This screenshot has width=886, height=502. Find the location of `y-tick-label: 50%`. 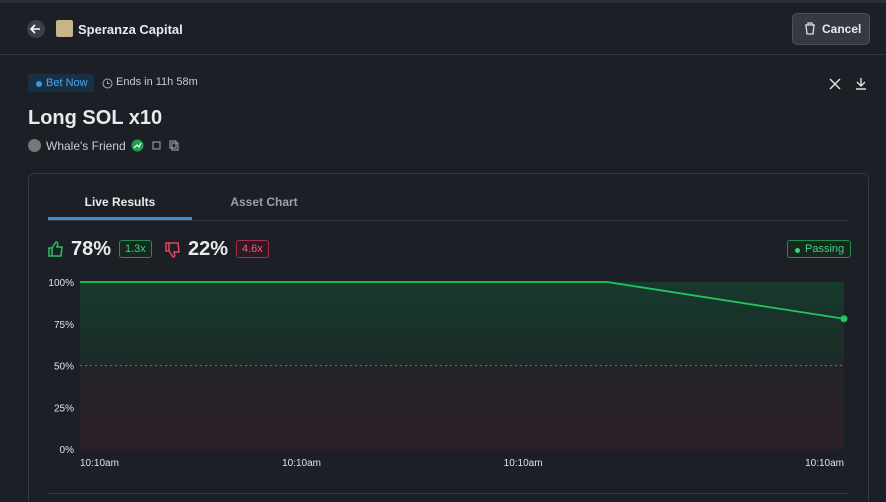

y-tick-label: 50% is located at coordinates (64, 367).